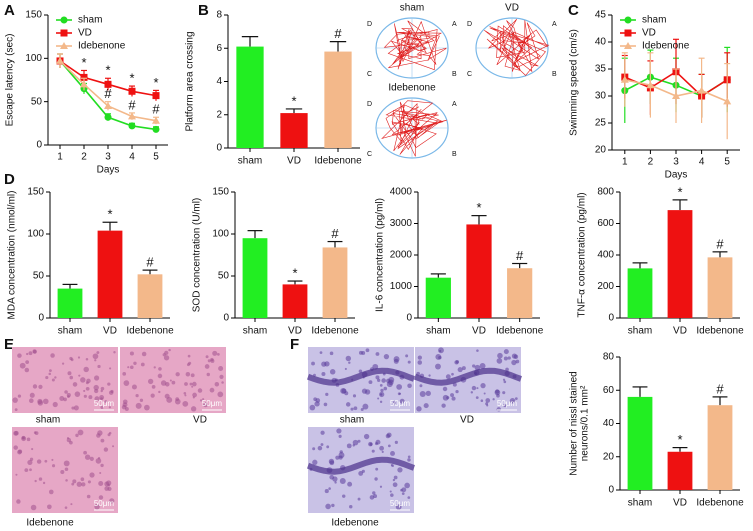 The width and height of the screenshot is (753, 531). What do you see at coordinates (190, 81) in the screenshot?
I see `y-axis-label: Platform area crossing` at bounding box center [190, 81].